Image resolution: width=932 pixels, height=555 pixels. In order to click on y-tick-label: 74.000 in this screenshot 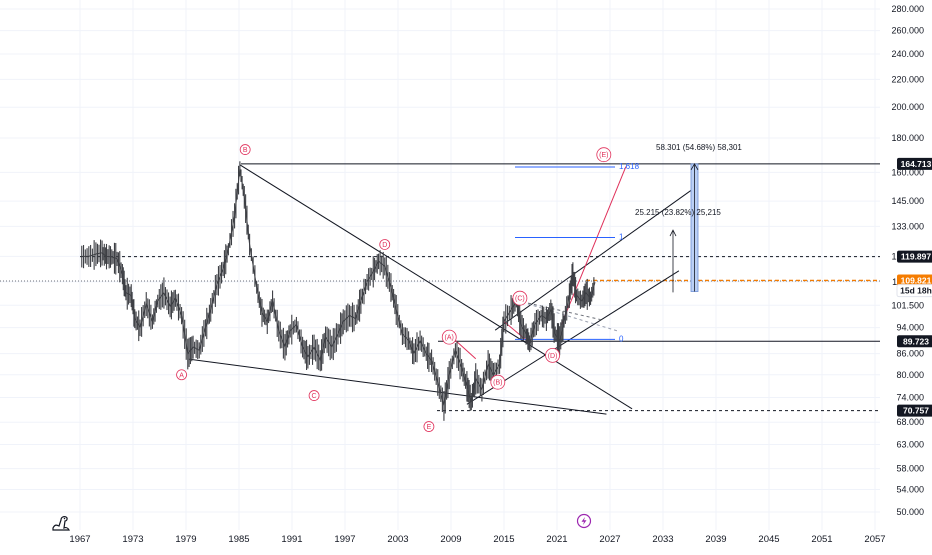, I will do `click(910, 398)`.